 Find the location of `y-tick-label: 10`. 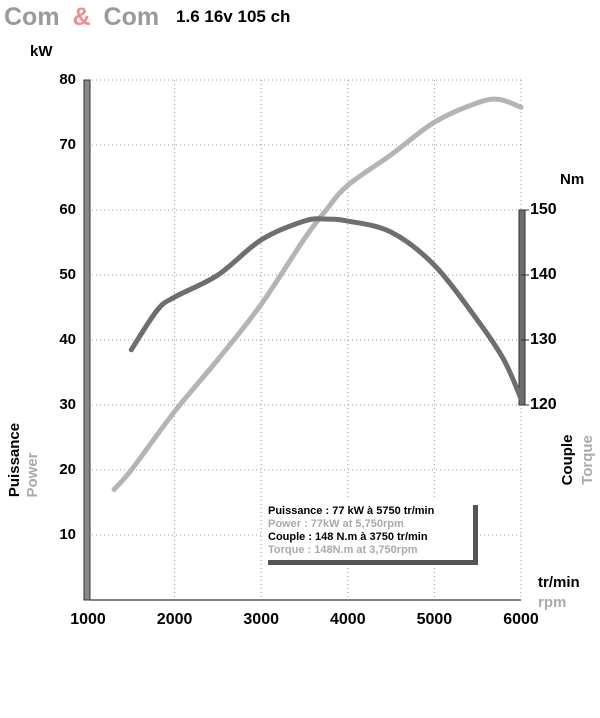

y-tick-label: 10 is located at coordinates (67, 534).